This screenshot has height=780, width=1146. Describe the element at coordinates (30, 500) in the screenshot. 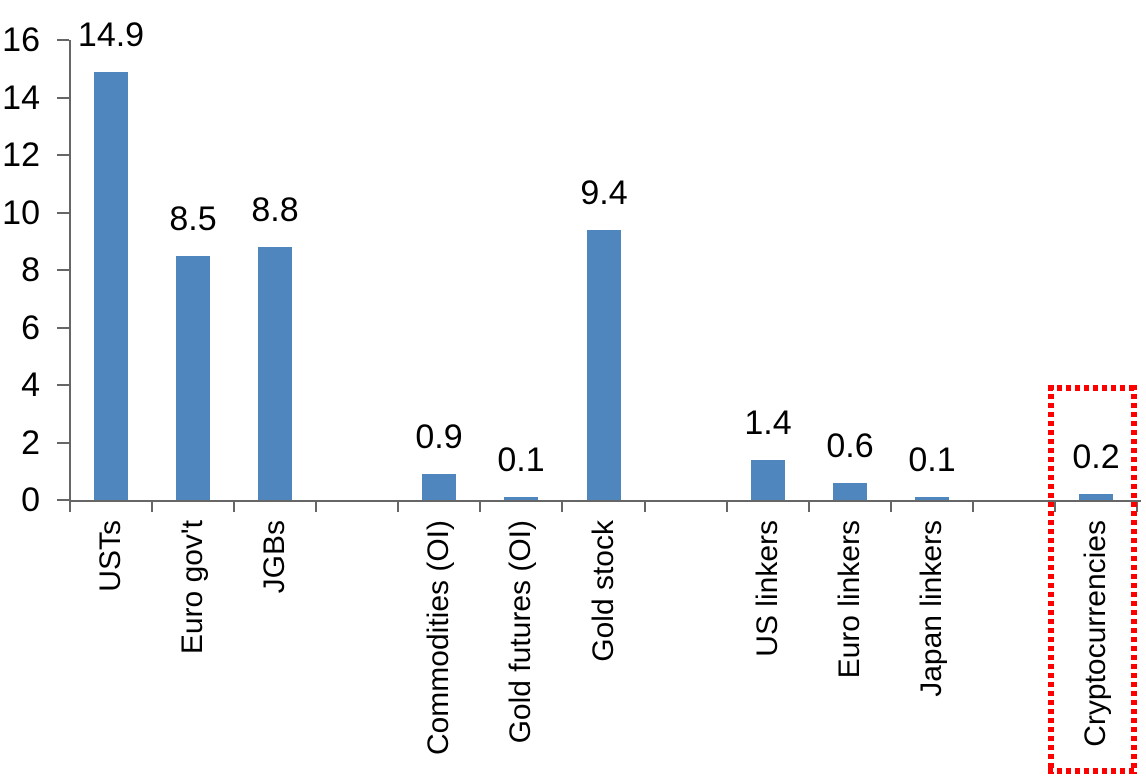

I see `y-tick-label: 0` at that location.